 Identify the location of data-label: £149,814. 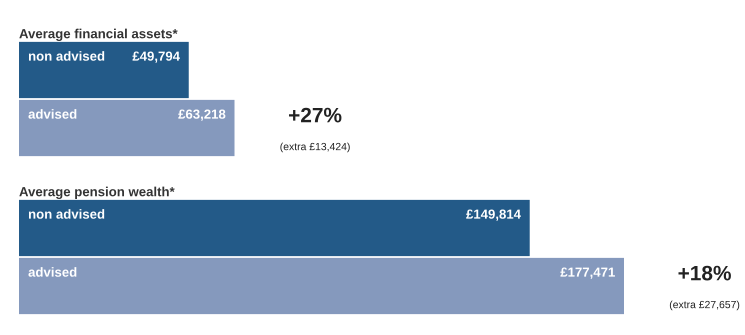
(493, 215).